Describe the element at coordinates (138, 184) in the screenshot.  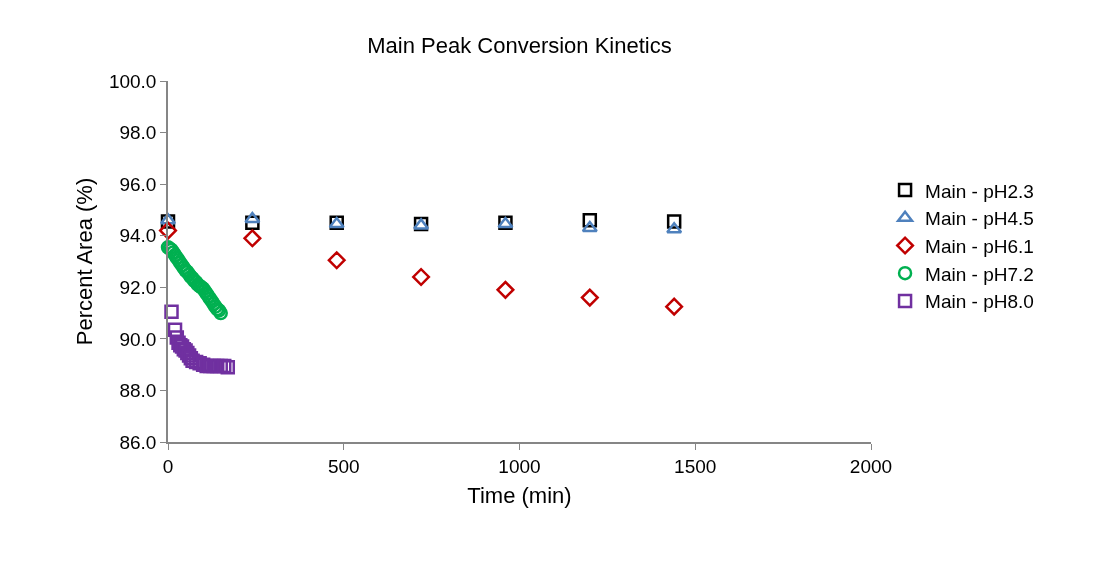
I see `y-tick-label: 96.0` at that location.